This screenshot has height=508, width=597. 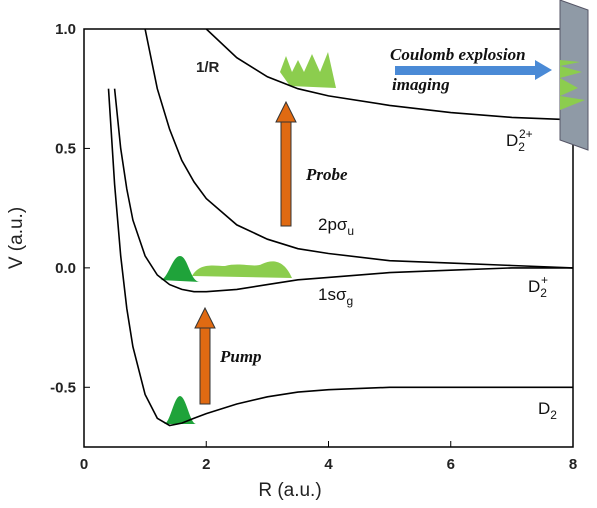 What do you see at coordinates (65, 148) in the screenshot?
I see `y-tick-label: 0.5` at bounding box center [65, 148].